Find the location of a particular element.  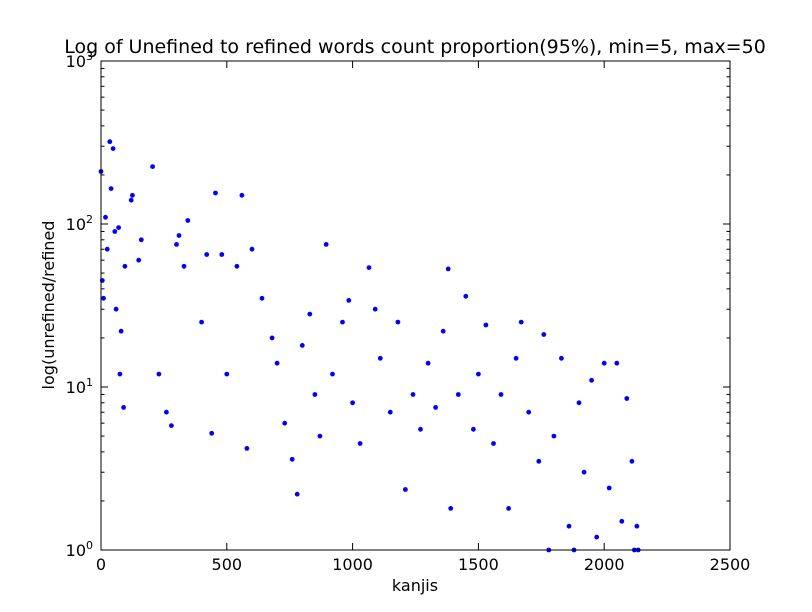

x-tick-label: 2500 is located at coordinates (730, 564).